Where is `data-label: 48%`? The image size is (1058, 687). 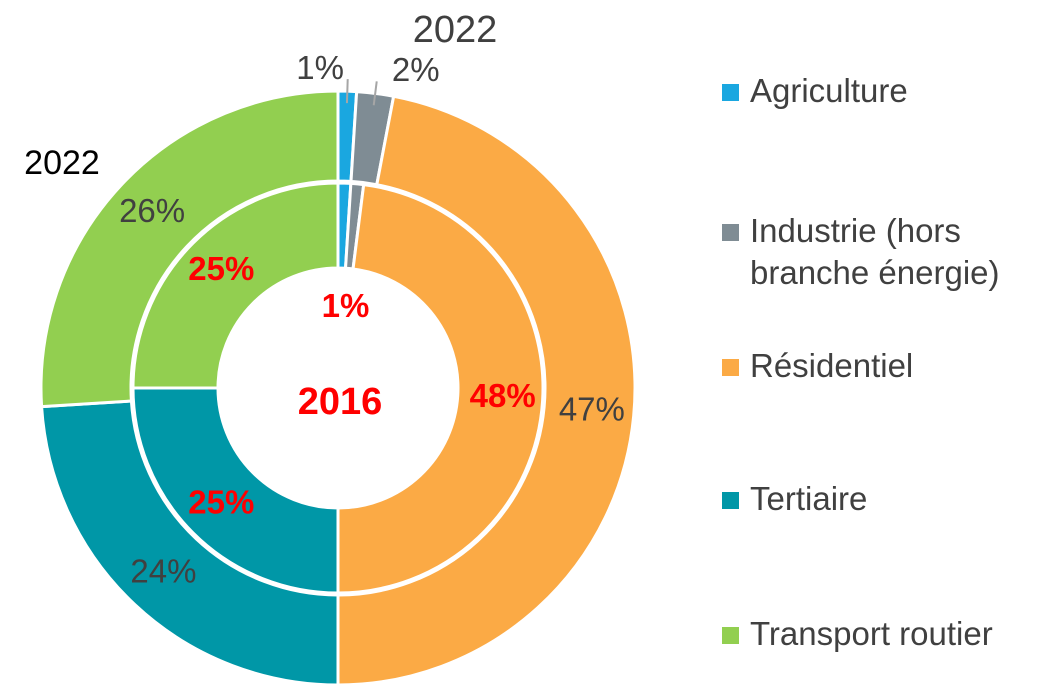 data-label: 48% is located at coordinates (503, 395).